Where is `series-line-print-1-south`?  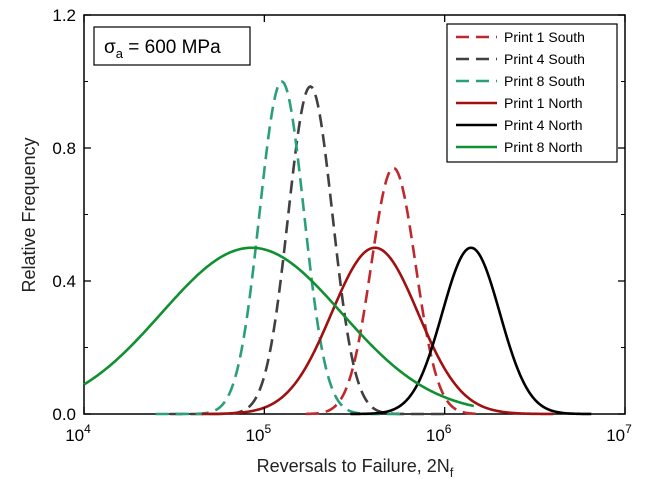
series-line-print-1-south is located at coordinates (392, 291).